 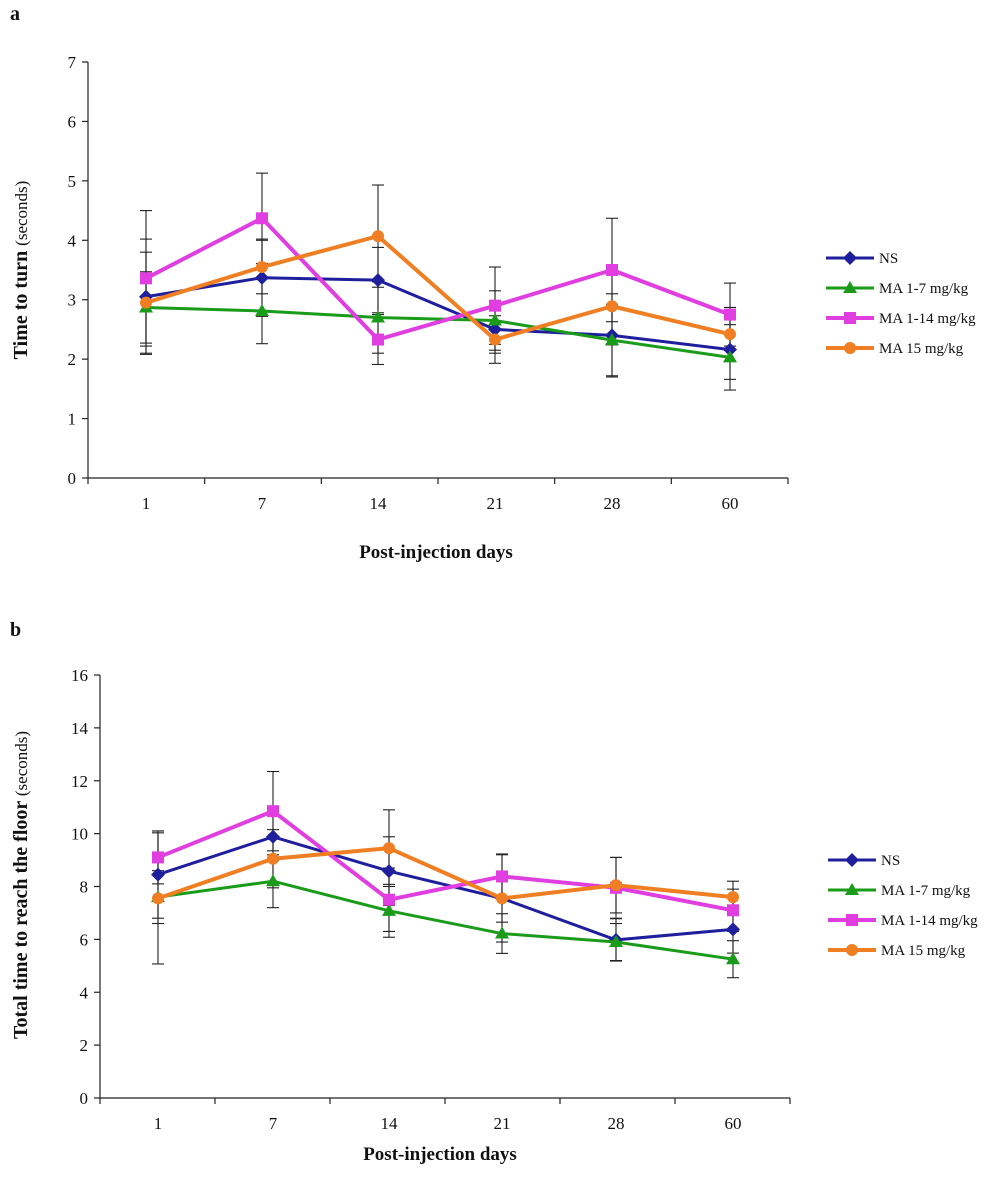 What do you see at coordinates (438, 495) in the screenshot?
I see `x-ticks-a: 1 7 14 21 28 60` at bounding box center [438, 495].